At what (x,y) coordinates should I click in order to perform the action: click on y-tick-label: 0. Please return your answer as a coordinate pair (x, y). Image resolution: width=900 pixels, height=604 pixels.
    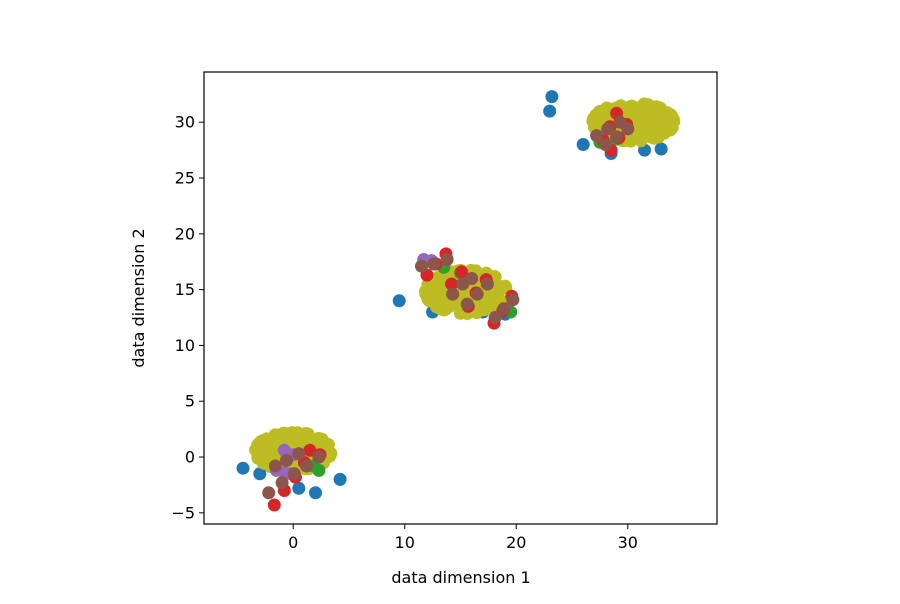
    Looking at the image, I should click on (190, 457).